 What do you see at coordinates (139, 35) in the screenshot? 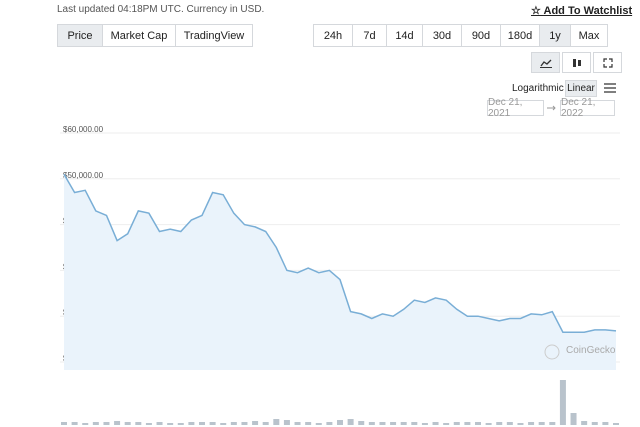
I see `tab: Market Cap` at bounding box center [139, 35].